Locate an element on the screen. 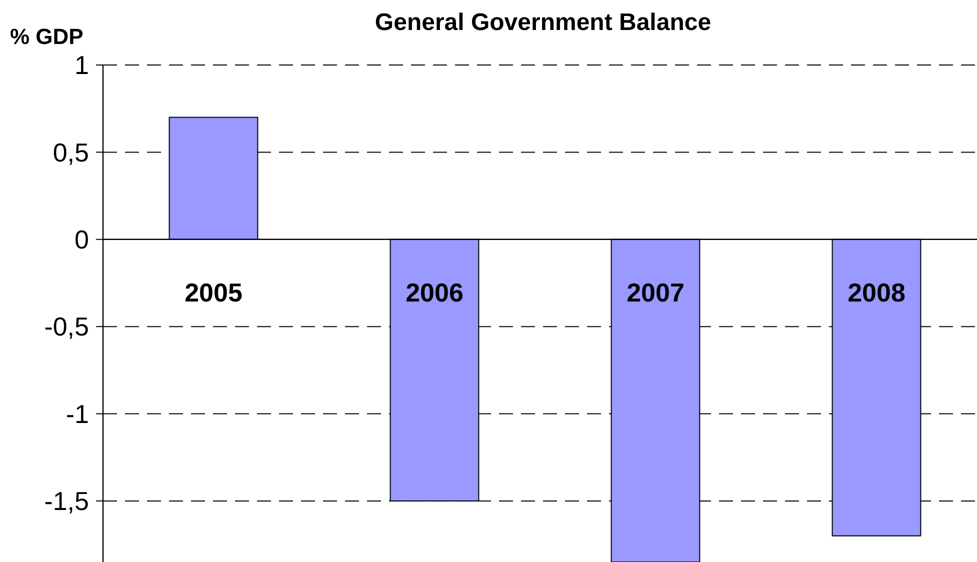  chart-title: General Government Balance is located at coordinates (543, 22).